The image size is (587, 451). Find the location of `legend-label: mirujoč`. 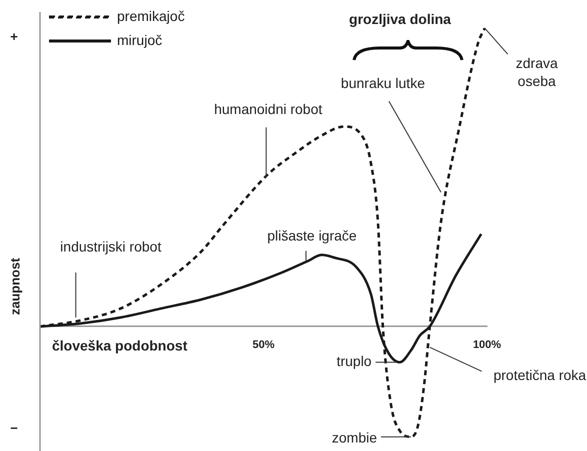

legend-label: mirujoč is located at coordinates (139, 40).